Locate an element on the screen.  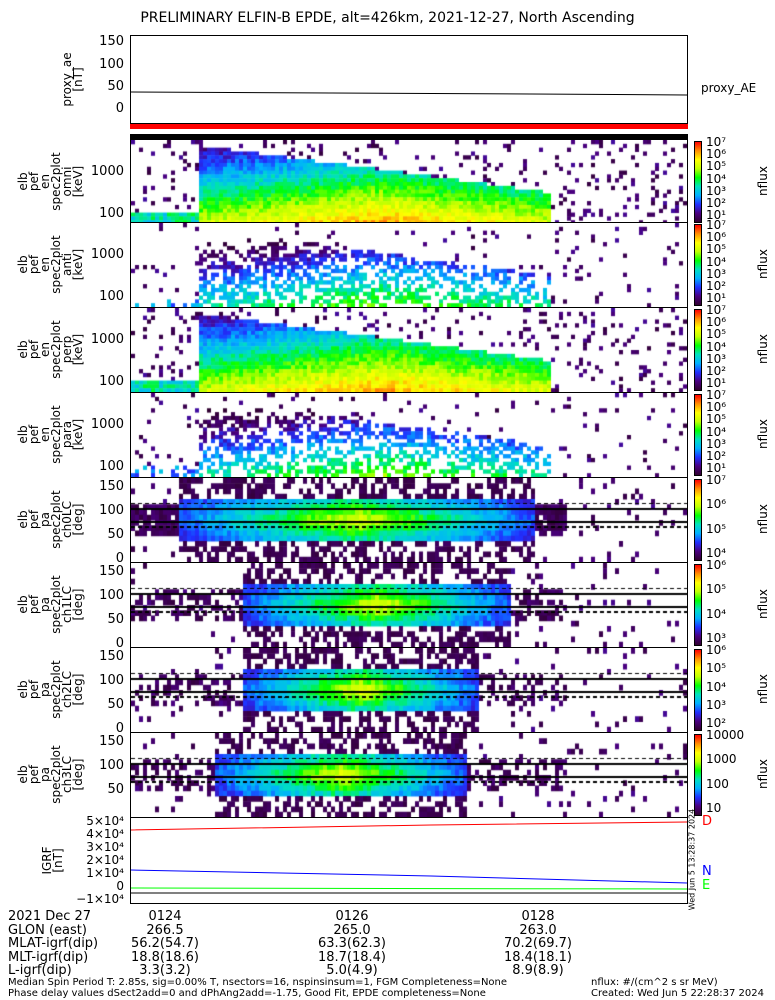
colorbar-tick-label: 10⁴ is located at coordinates (716, 686).